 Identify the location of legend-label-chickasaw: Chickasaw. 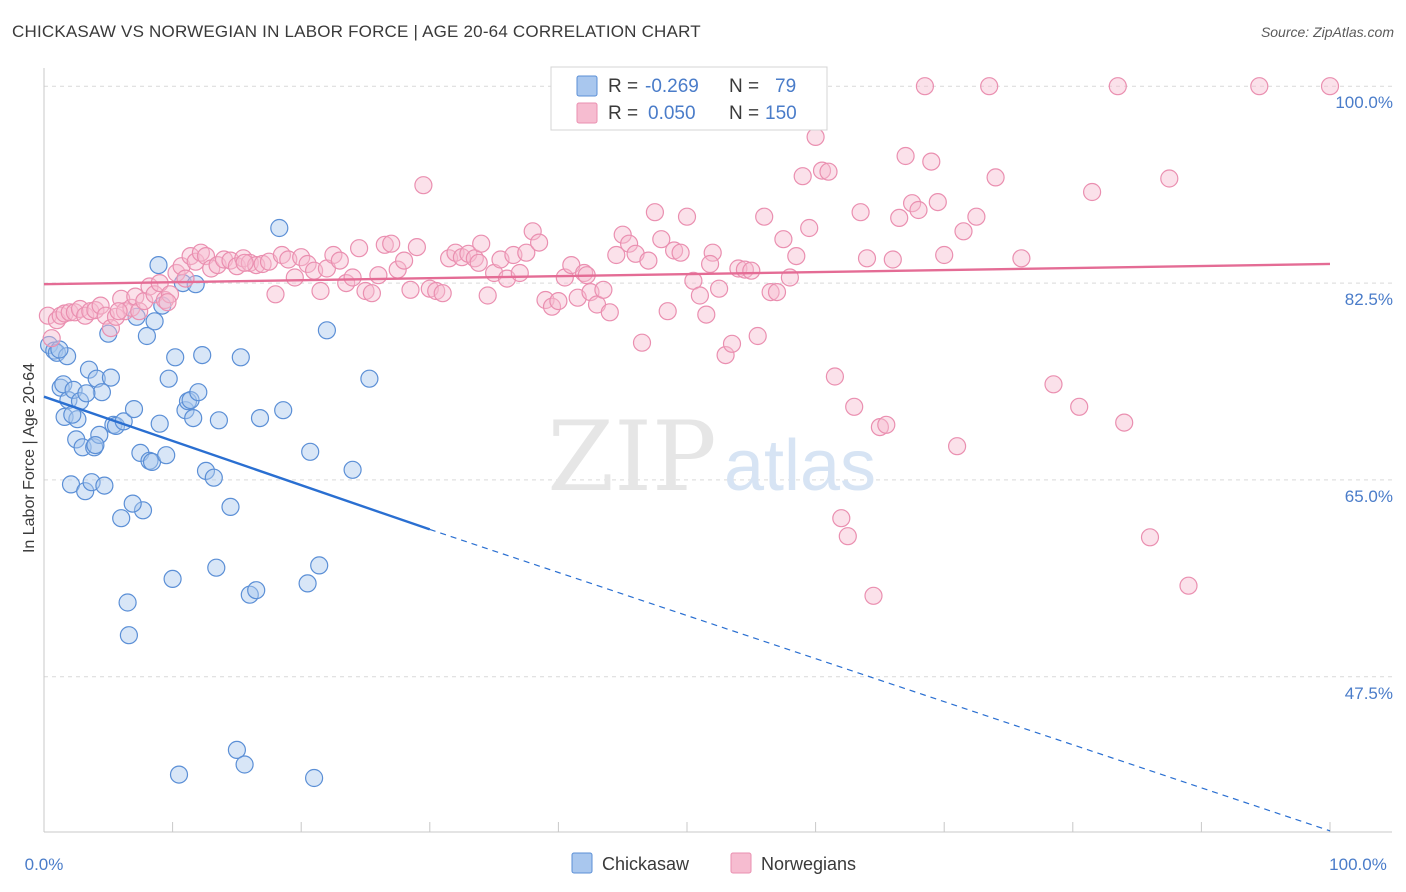
(646, 864).